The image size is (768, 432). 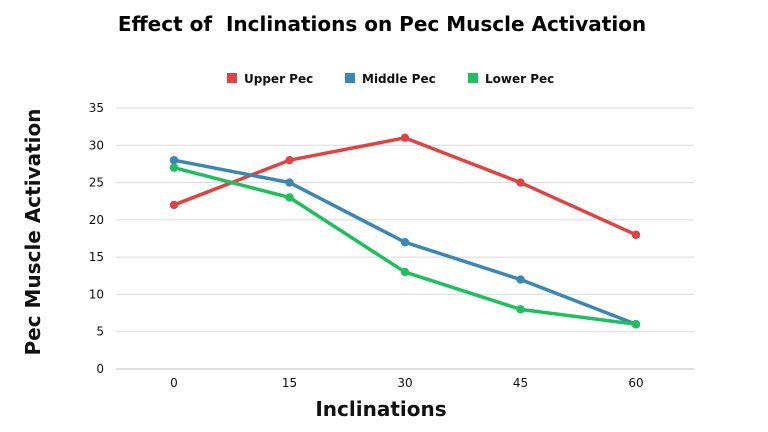 I want to click on y-tick-label: 15, so click(x=96, y=257).